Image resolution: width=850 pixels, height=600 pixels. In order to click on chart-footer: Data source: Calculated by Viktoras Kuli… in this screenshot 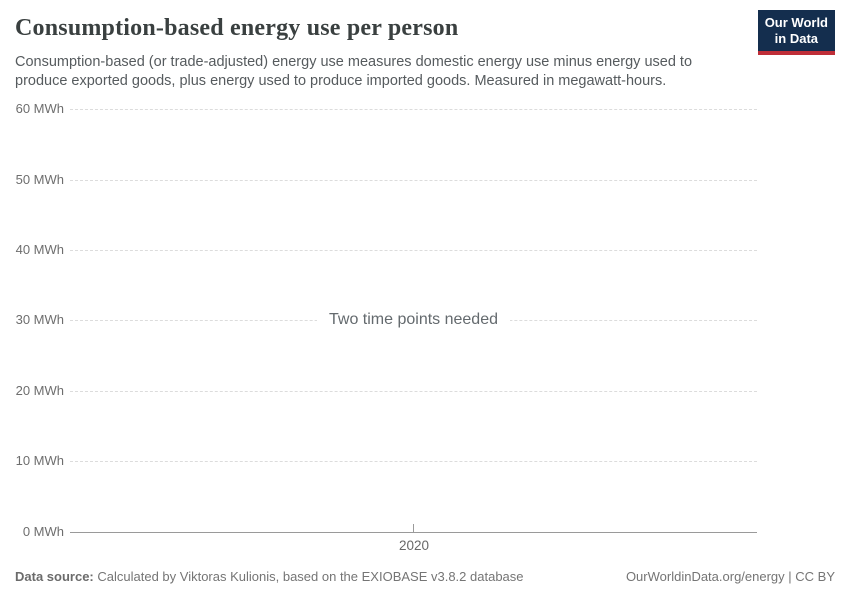, I will do `click(425, 576)`.